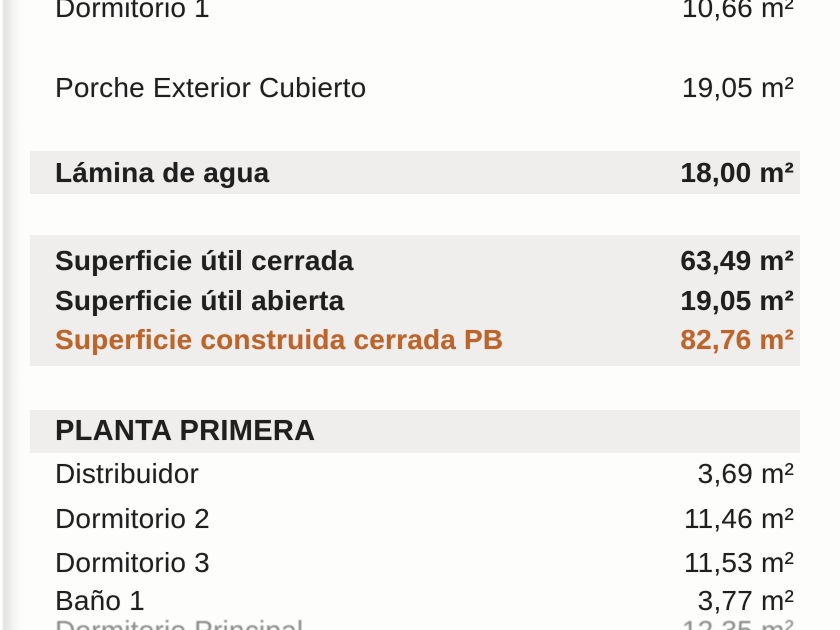  What do you see at coordinates (745, 600) in the screenshot?
I see `room-area-value: 3,77 m²` at bounding box center [745, 600].